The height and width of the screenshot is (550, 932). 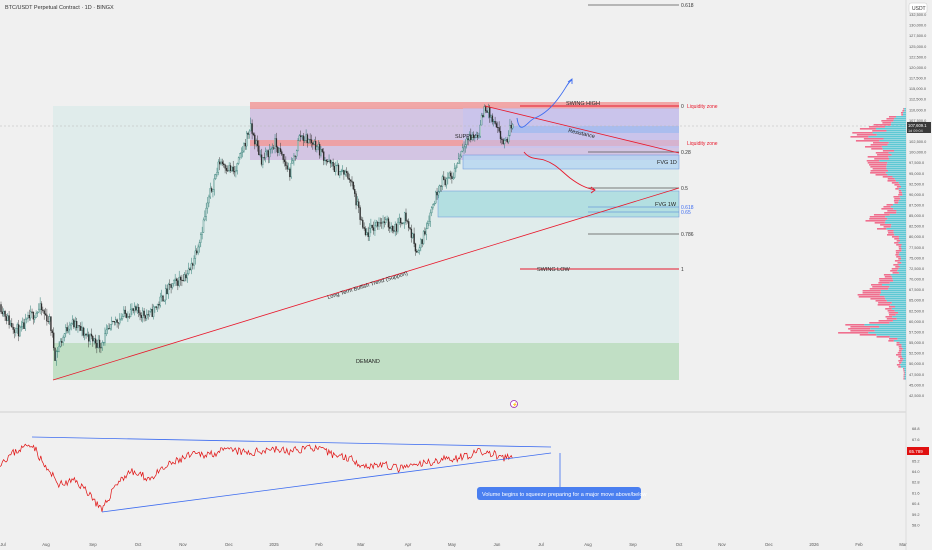 I want to click on time-tick-label: Nov, so click(x=183, y=544).